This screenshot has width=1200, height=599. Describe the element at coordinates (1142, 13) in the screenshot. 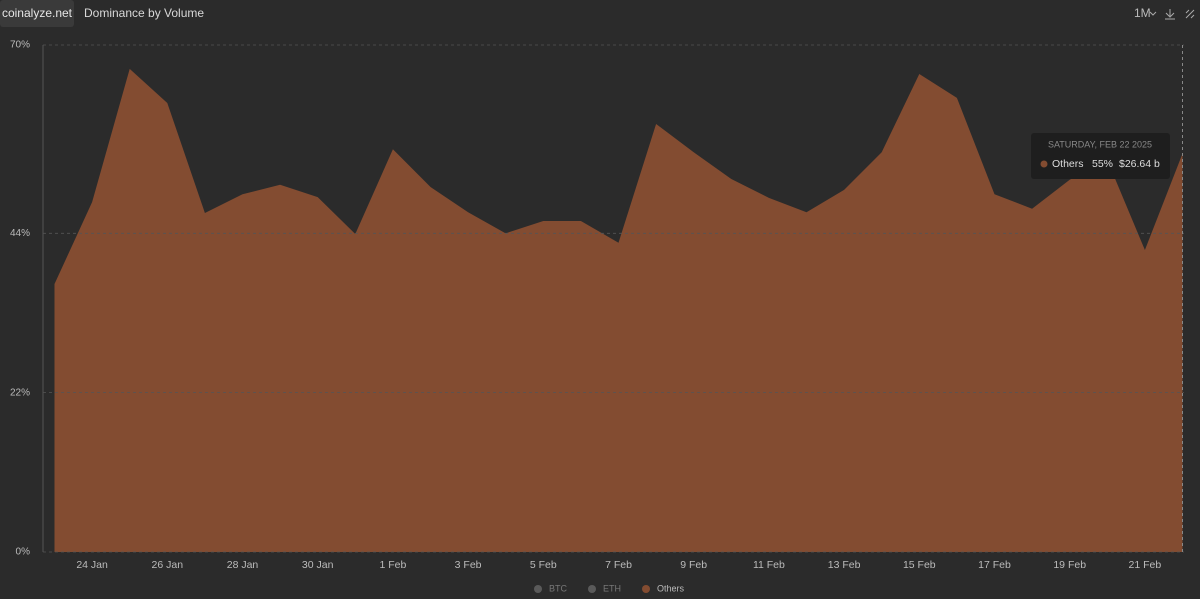

I see `range-select: 1M` at that location.